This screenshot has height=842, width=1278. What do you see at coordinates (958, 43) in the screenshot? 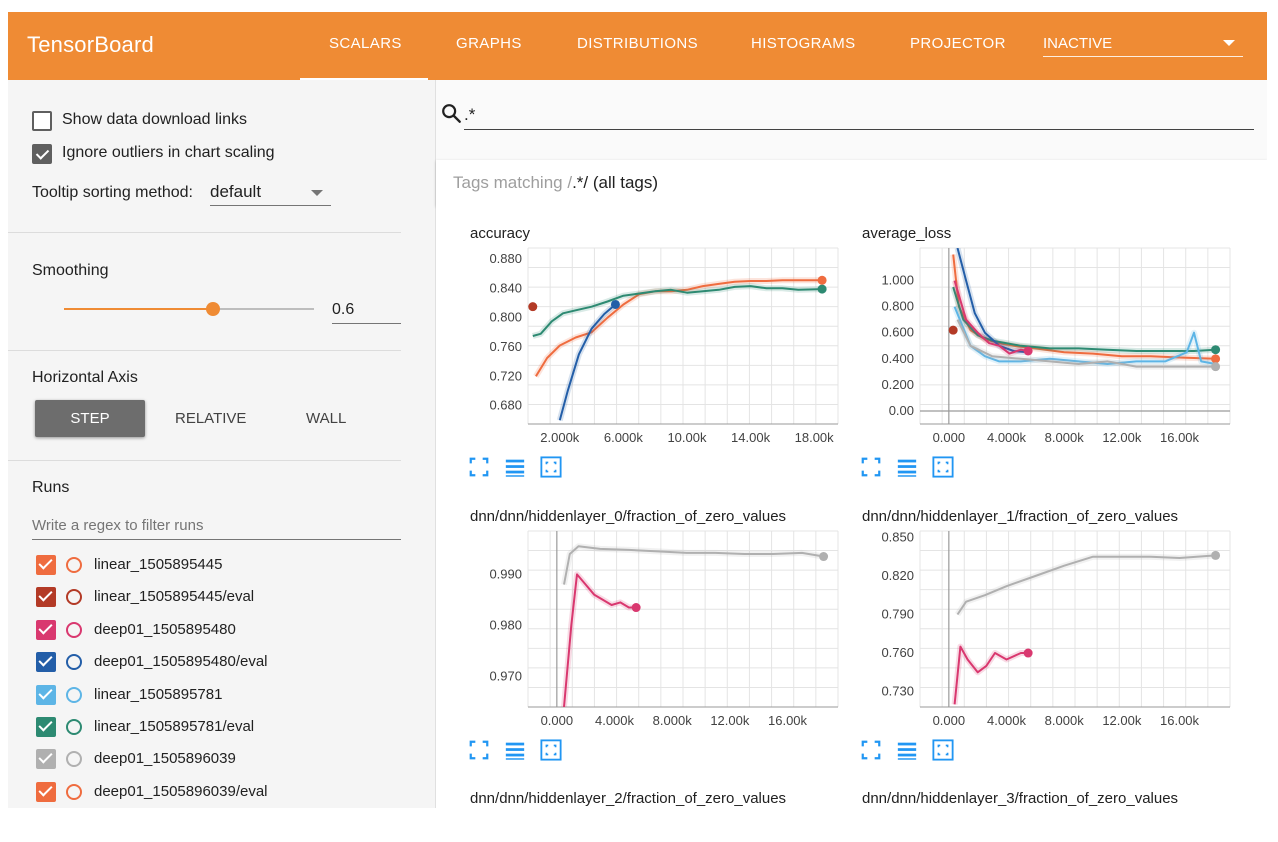
I see `tab-projector: PROJECTOR` at bounding box center [958, 43].